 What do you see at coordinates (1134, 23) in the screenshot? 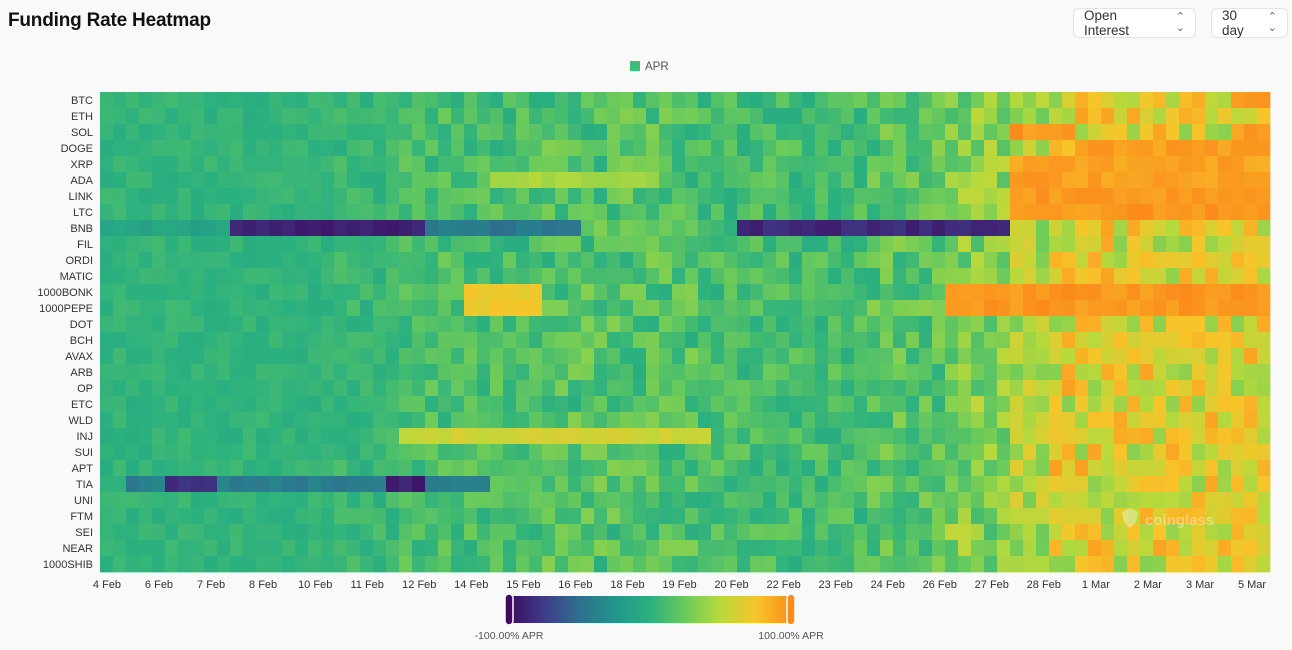
I see `metric-select: Open Interest ⌃ ⌄` at bounding box center [1134, 23].